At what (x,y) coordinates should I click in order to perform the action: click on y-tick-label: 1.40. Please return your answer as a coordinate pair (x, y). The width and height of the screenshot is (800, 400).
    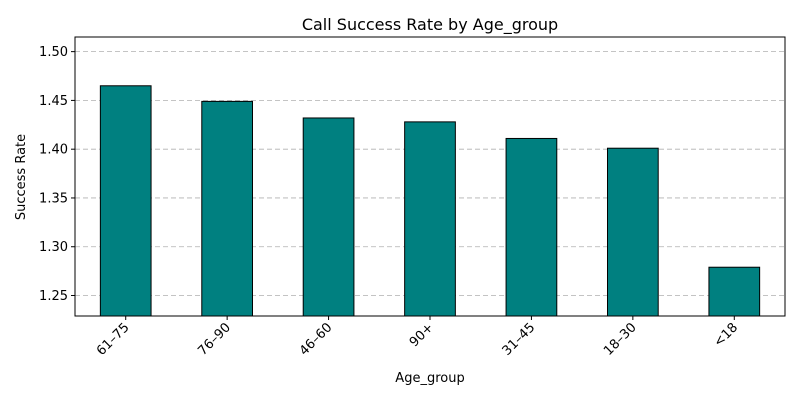
    Looking at the image, I should click on (53, 150).